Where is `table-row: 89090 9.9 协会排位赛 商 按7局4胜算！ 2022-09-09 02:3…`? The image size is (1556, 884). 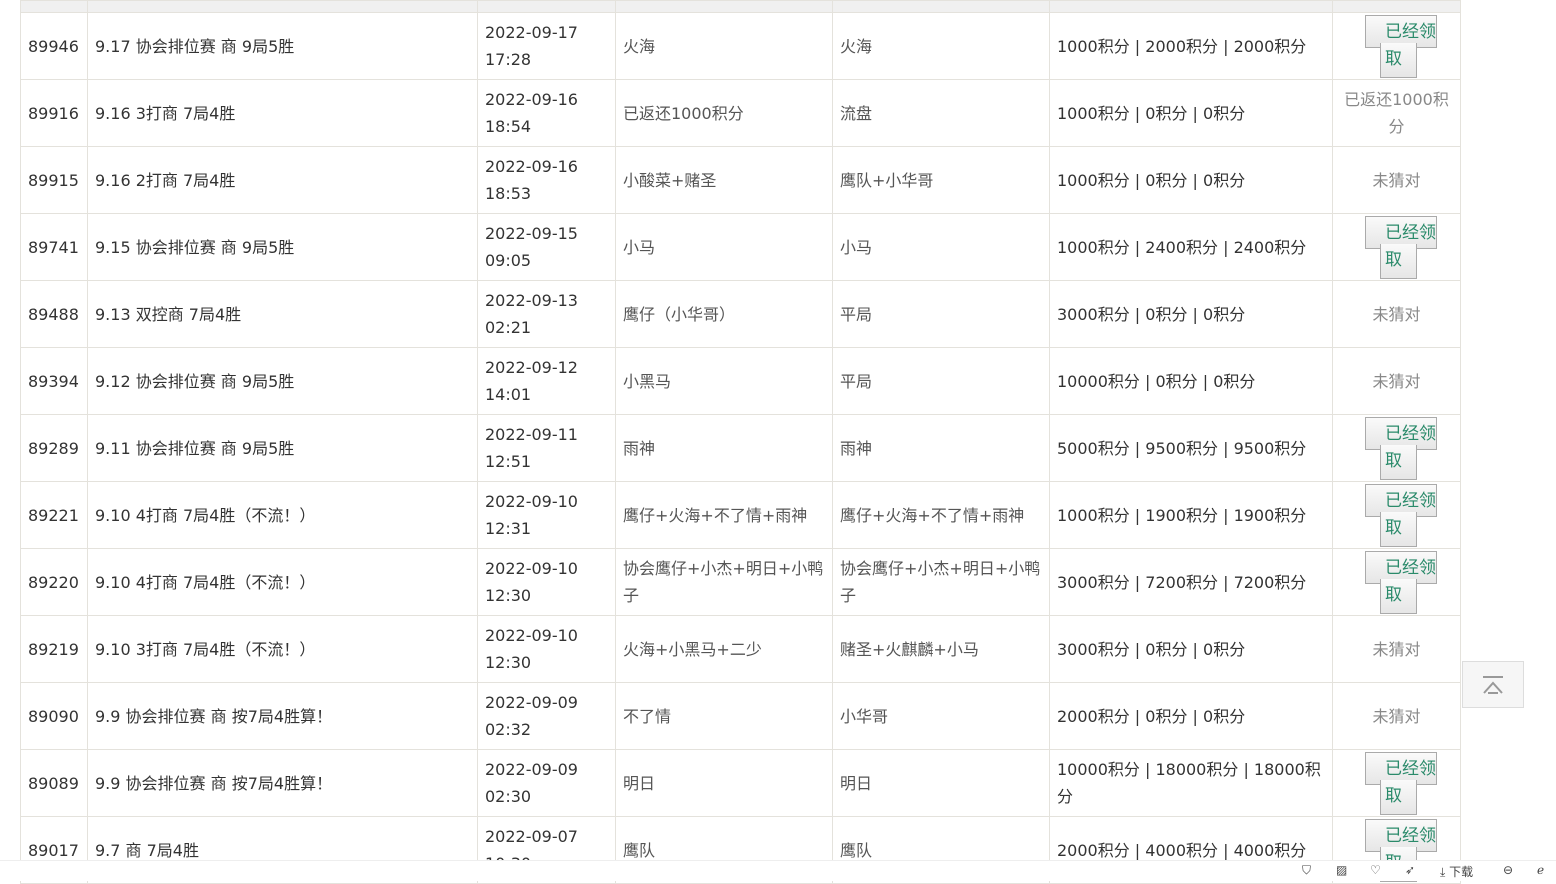 table-row: 89090 9.9 协会排位赛 商 按7局4胜算！ 2022-09-09 02:3… is located at coordinates (740, 716).